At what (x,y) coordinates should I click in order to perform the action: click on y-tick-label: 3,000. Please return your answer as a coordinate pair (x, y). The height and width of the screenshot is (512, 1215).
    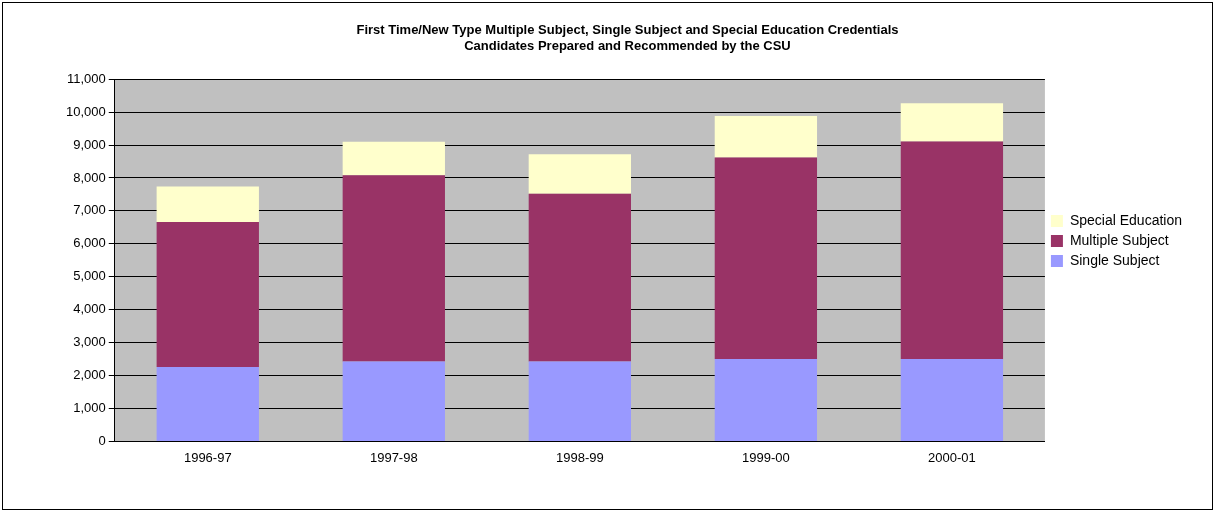
    Looking at the image, I should click on (89, 342).